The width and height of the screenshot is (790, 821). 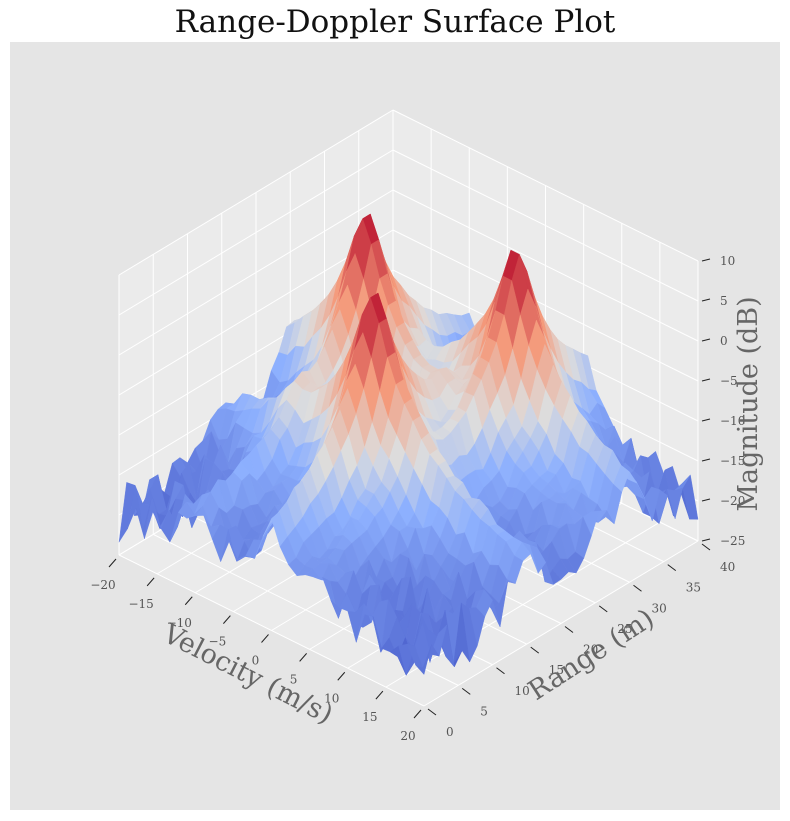 What do you see at coordinates (522, 691) in the screenshot?
I see `y-tick-label: 10` at bounding box center [522, 691].